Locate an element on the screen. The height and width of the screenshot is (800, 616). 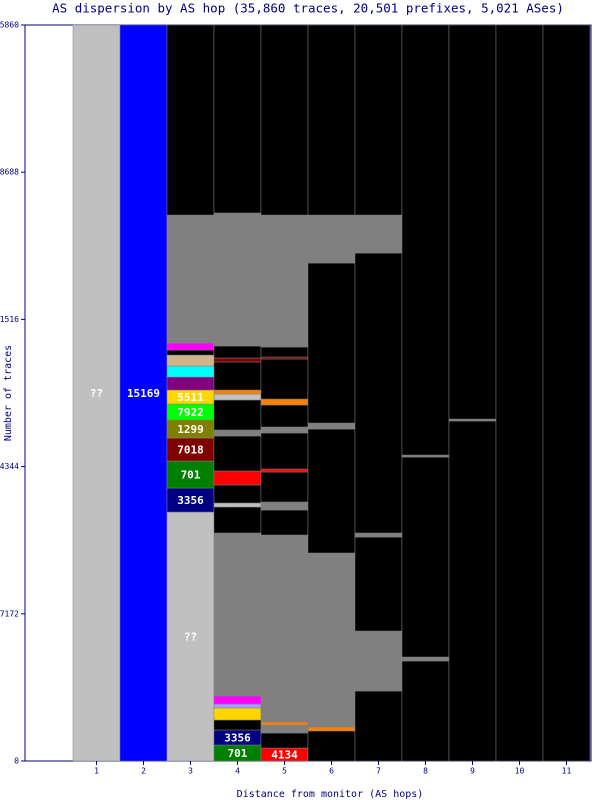
y-tick-label: 21516 is located at coordinates (9, 319).